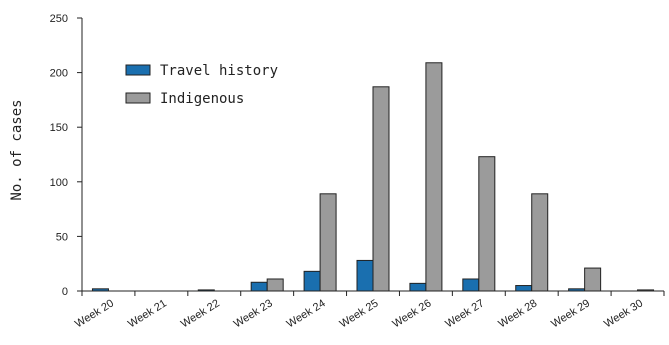  Describe the element at coordinates (17, 149) in the screenshot. I see `y-axis-title: No. of cases` at that location.